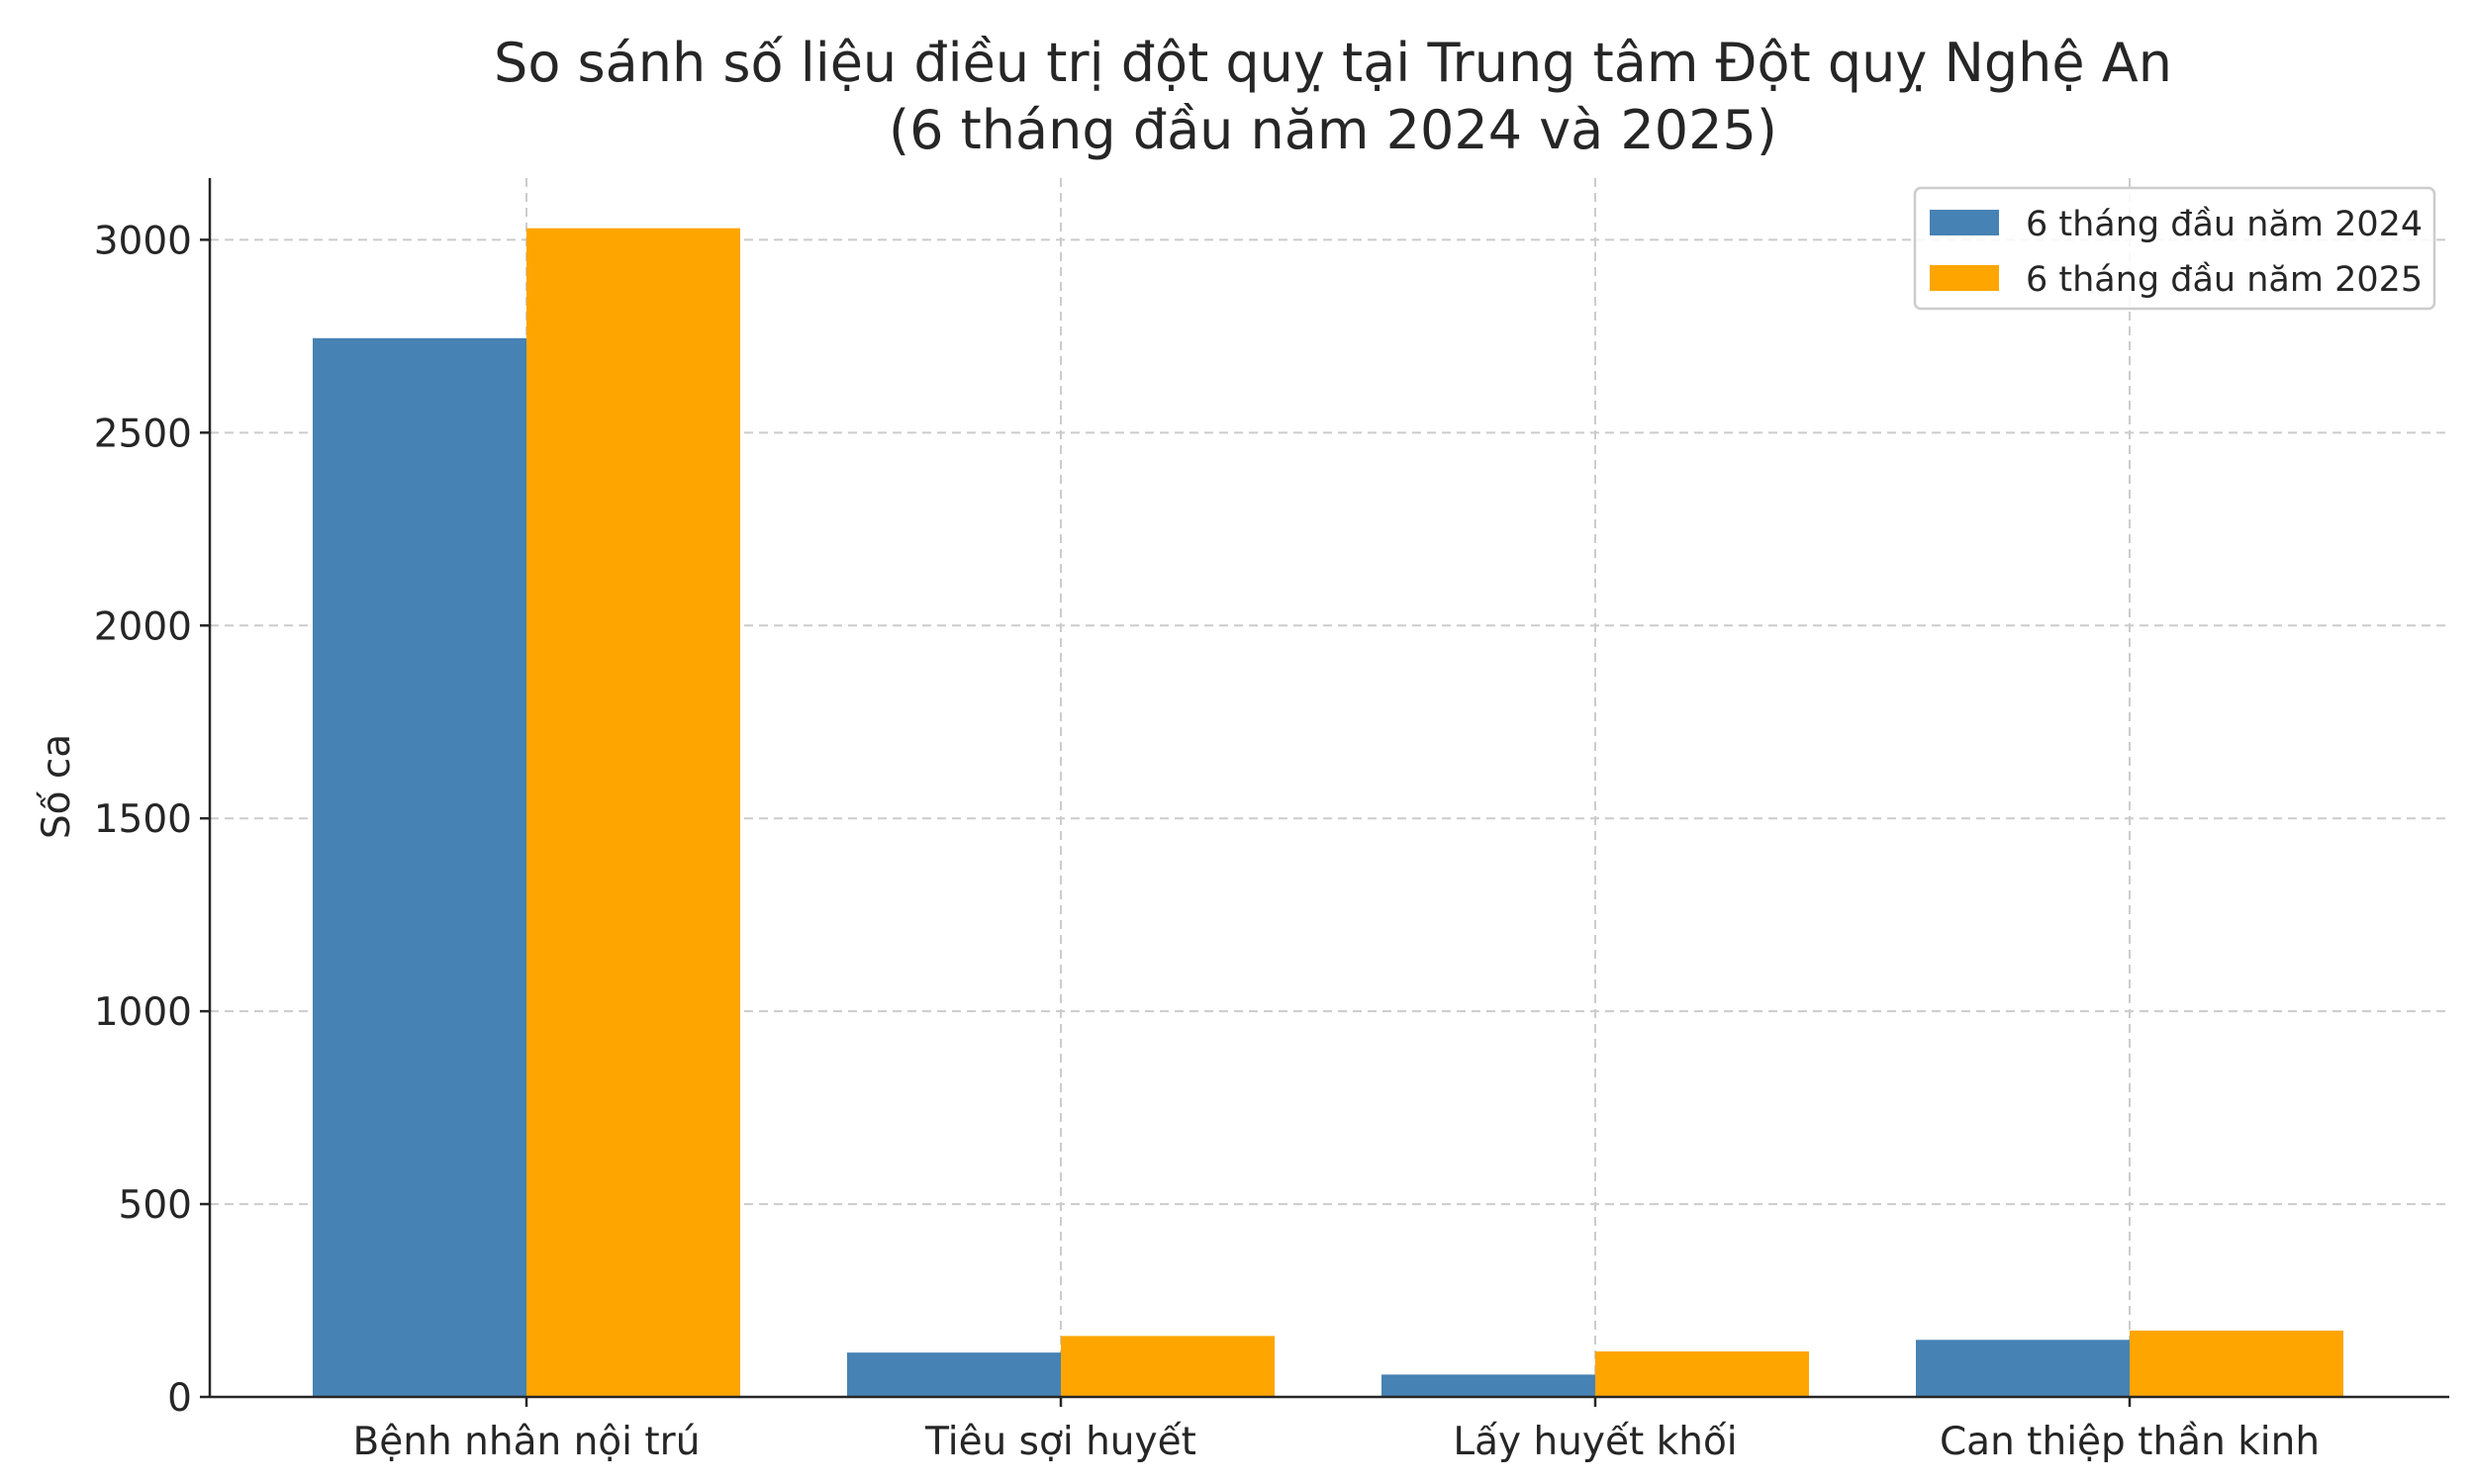 Image resolution: width=2474 pixels, height=1484 pixels. I want to click on y-tick-label-3: 1500, so click(143, 819).